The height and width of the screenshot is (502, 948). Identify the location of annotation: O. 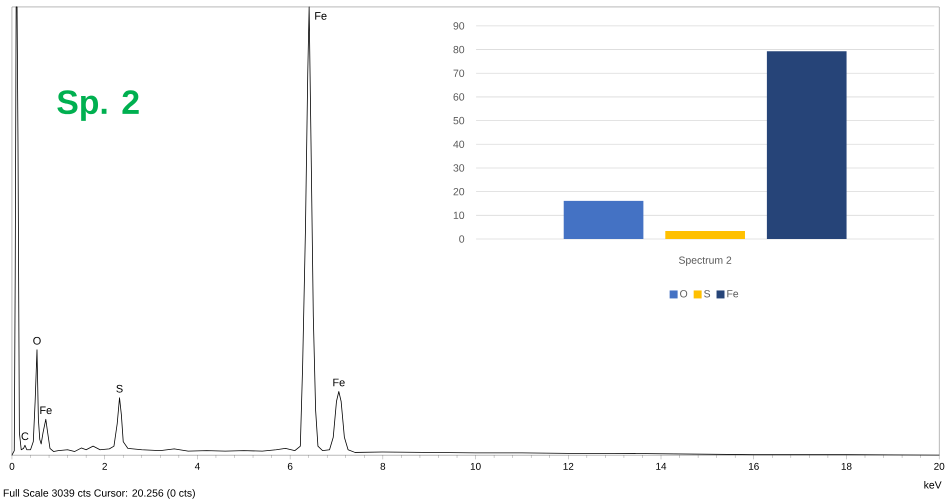
(37, 340).